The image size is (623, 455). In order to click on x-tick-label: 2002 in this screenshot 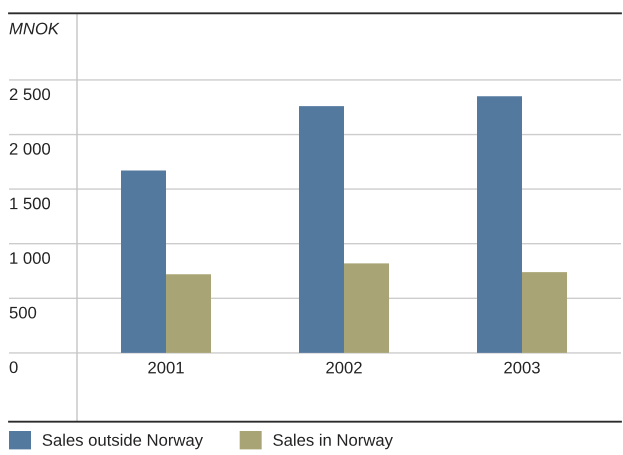, I will do `click(344, 368)`.